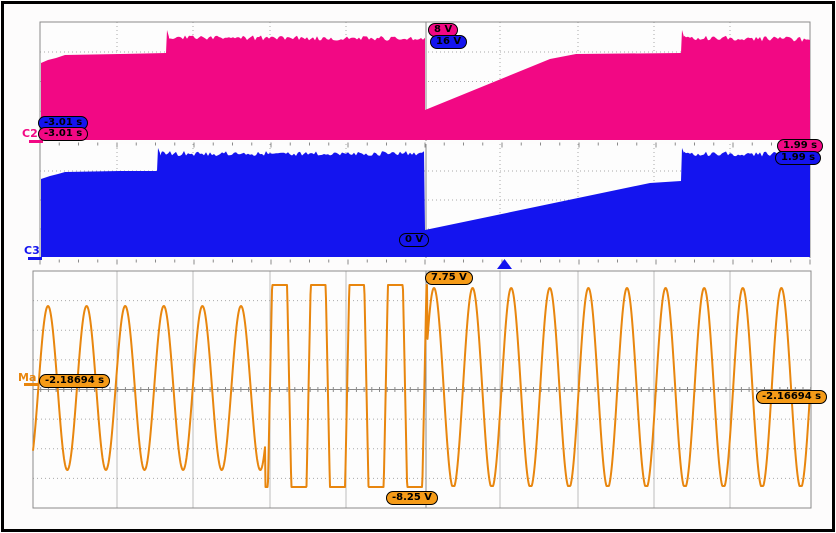 The width and height of the screenshot is (836, 533). I want to click on channel-label-c3: C3, so click(32, 250).